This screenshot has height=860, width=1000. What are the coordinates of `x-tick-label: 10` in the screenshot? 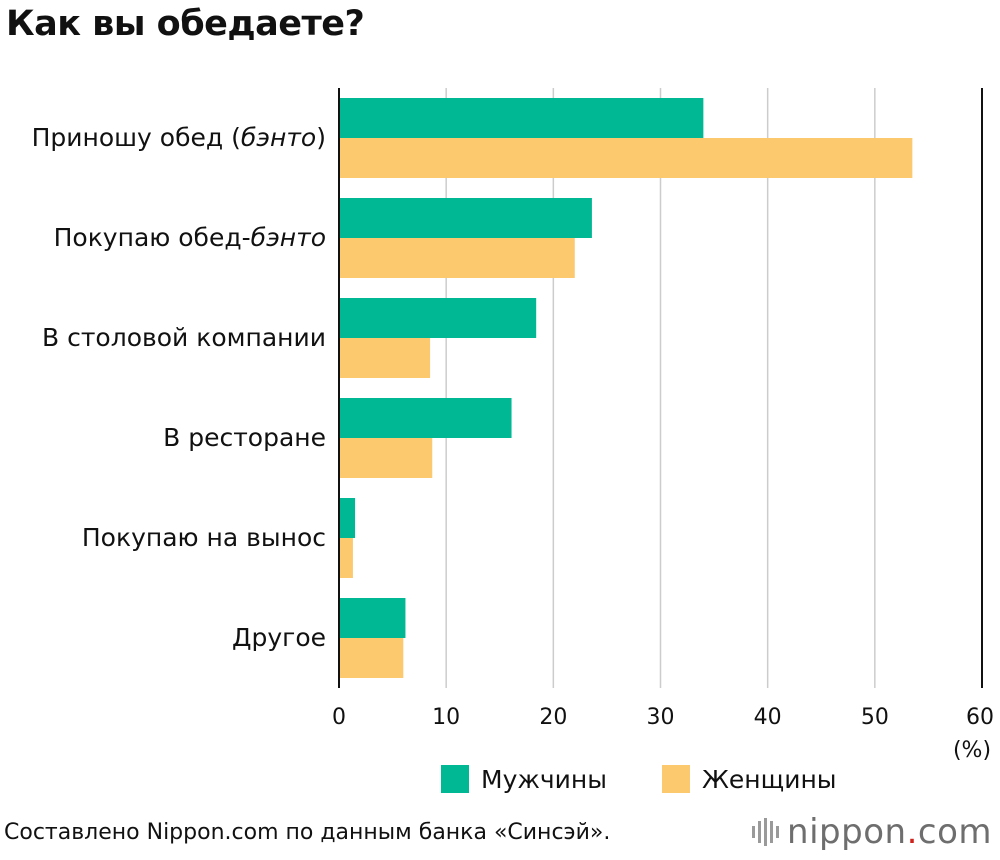 It's located at (446, 717).